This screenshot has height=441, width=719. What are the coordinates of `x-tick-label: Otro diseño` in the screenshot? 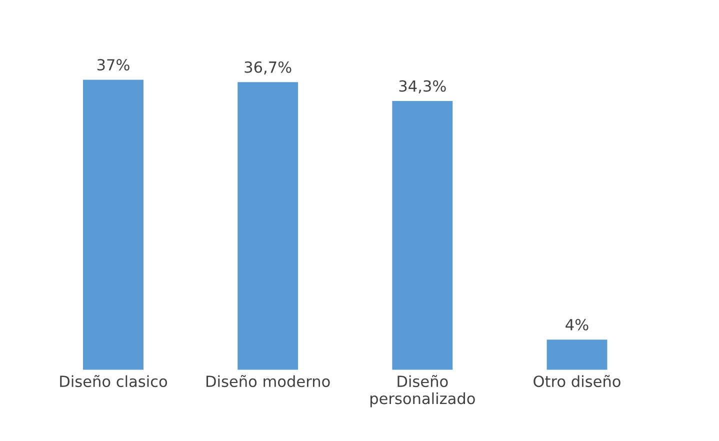 It's located at (577, 381).